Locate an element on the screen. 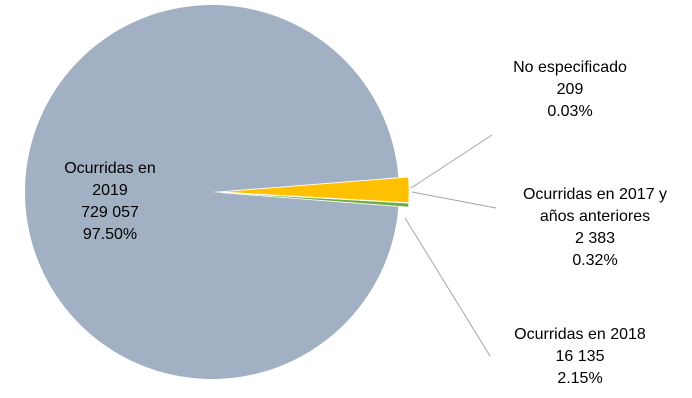 The image size is (692, 398). label-ne-percent: 0.03% is located at coordinates (570, 111).